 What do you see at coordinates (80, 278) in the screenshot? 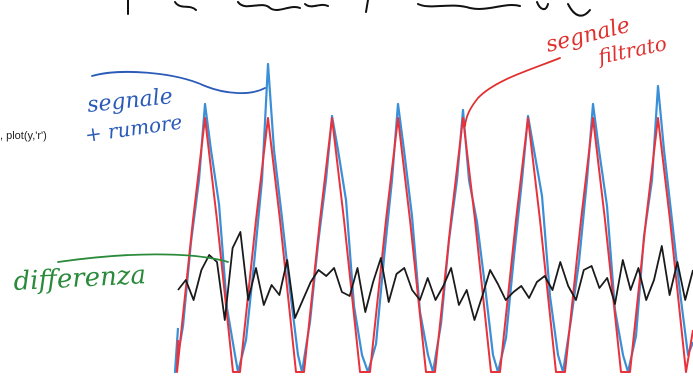
I see `green-annotation-text: differenza` at bounding box center [80, 278].